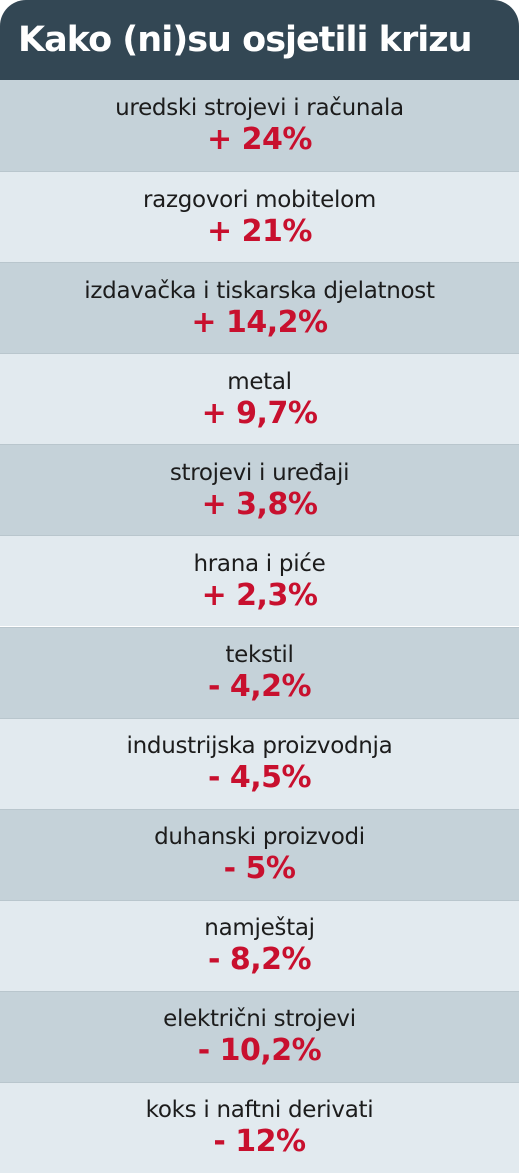 The width and height of the screenshot is (519, 1173). Describe the element at coordinates (259, 960) in the screenshot. I see `value-label: - 8,2%` at that location.